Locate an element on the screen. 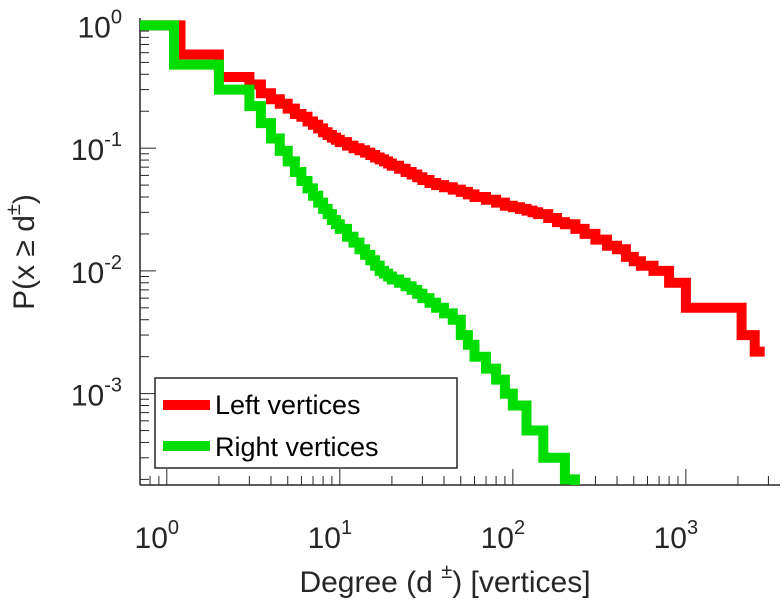  y-tick-label: 10⁻³ is located at coordinates (96, 394).